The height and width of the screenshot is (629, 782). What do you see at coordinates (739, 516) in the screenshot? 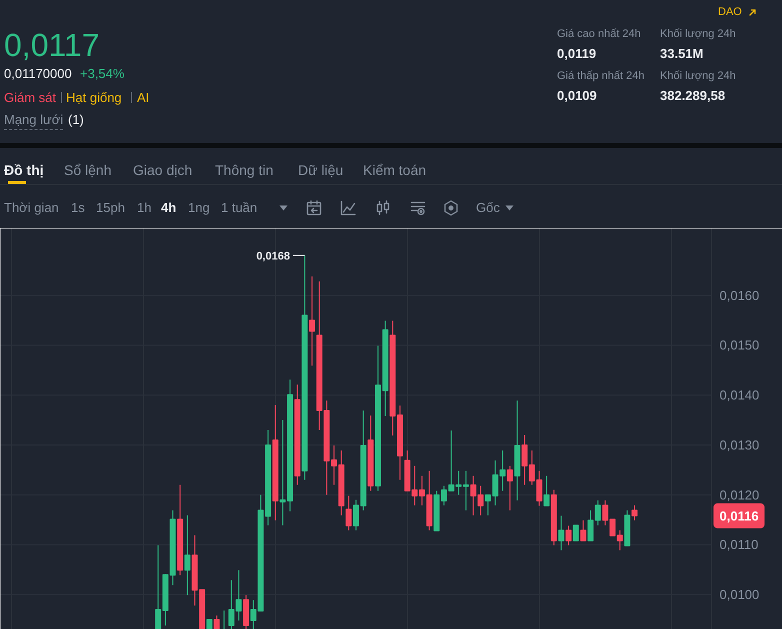
I see `text: 0,0116` at bounding box center [739, 516].